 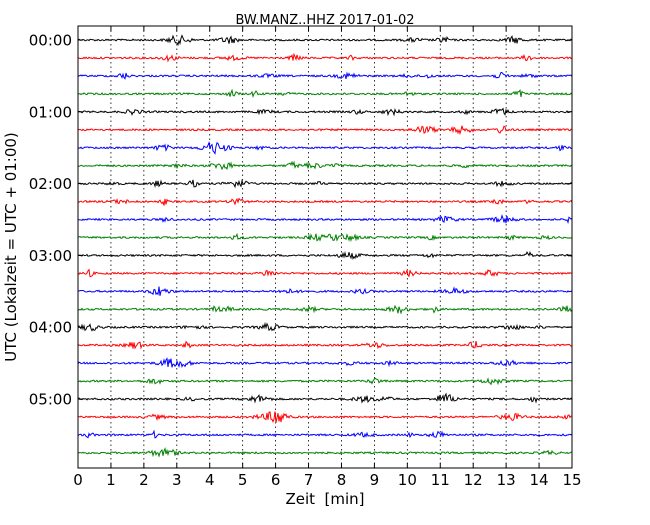 What do you see at coordinates (407, 480) in the screenshot?
I see `x-tick-label: 10` at bounding box center [407, 480].